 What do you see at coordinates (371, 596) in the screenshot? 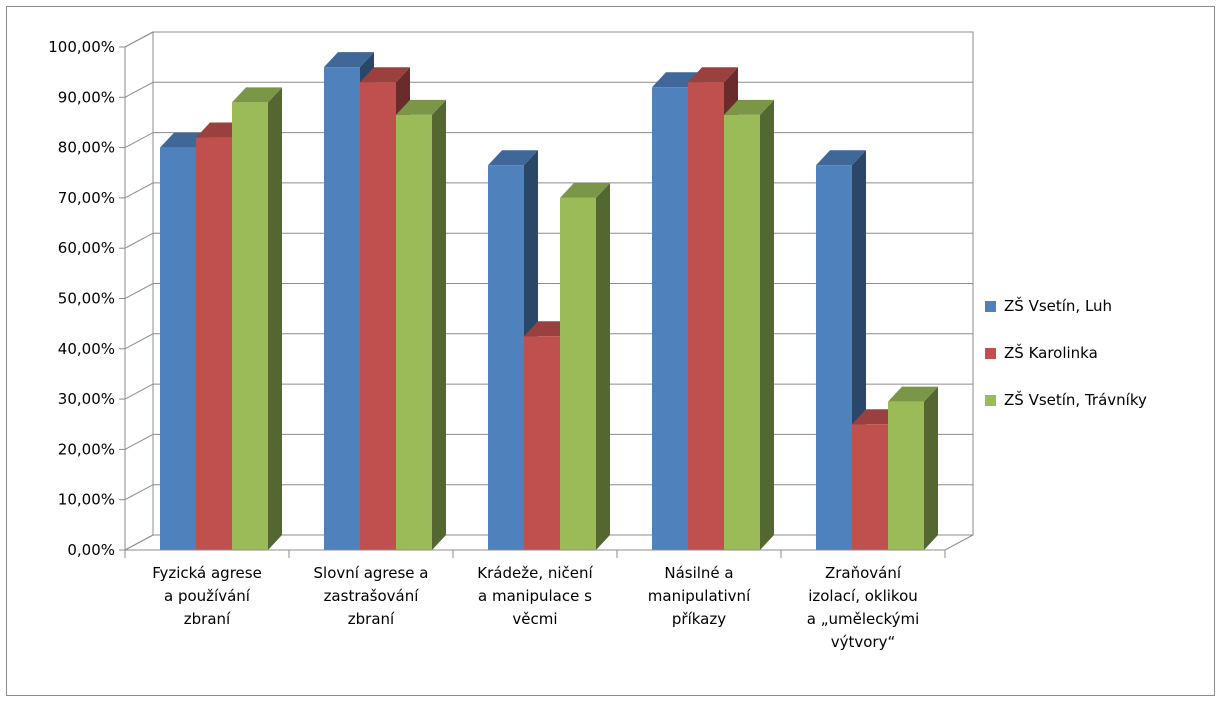
I see `x-category-label: Slovní agrese a zastrašování zbraní` at bounding box center [371, 596].